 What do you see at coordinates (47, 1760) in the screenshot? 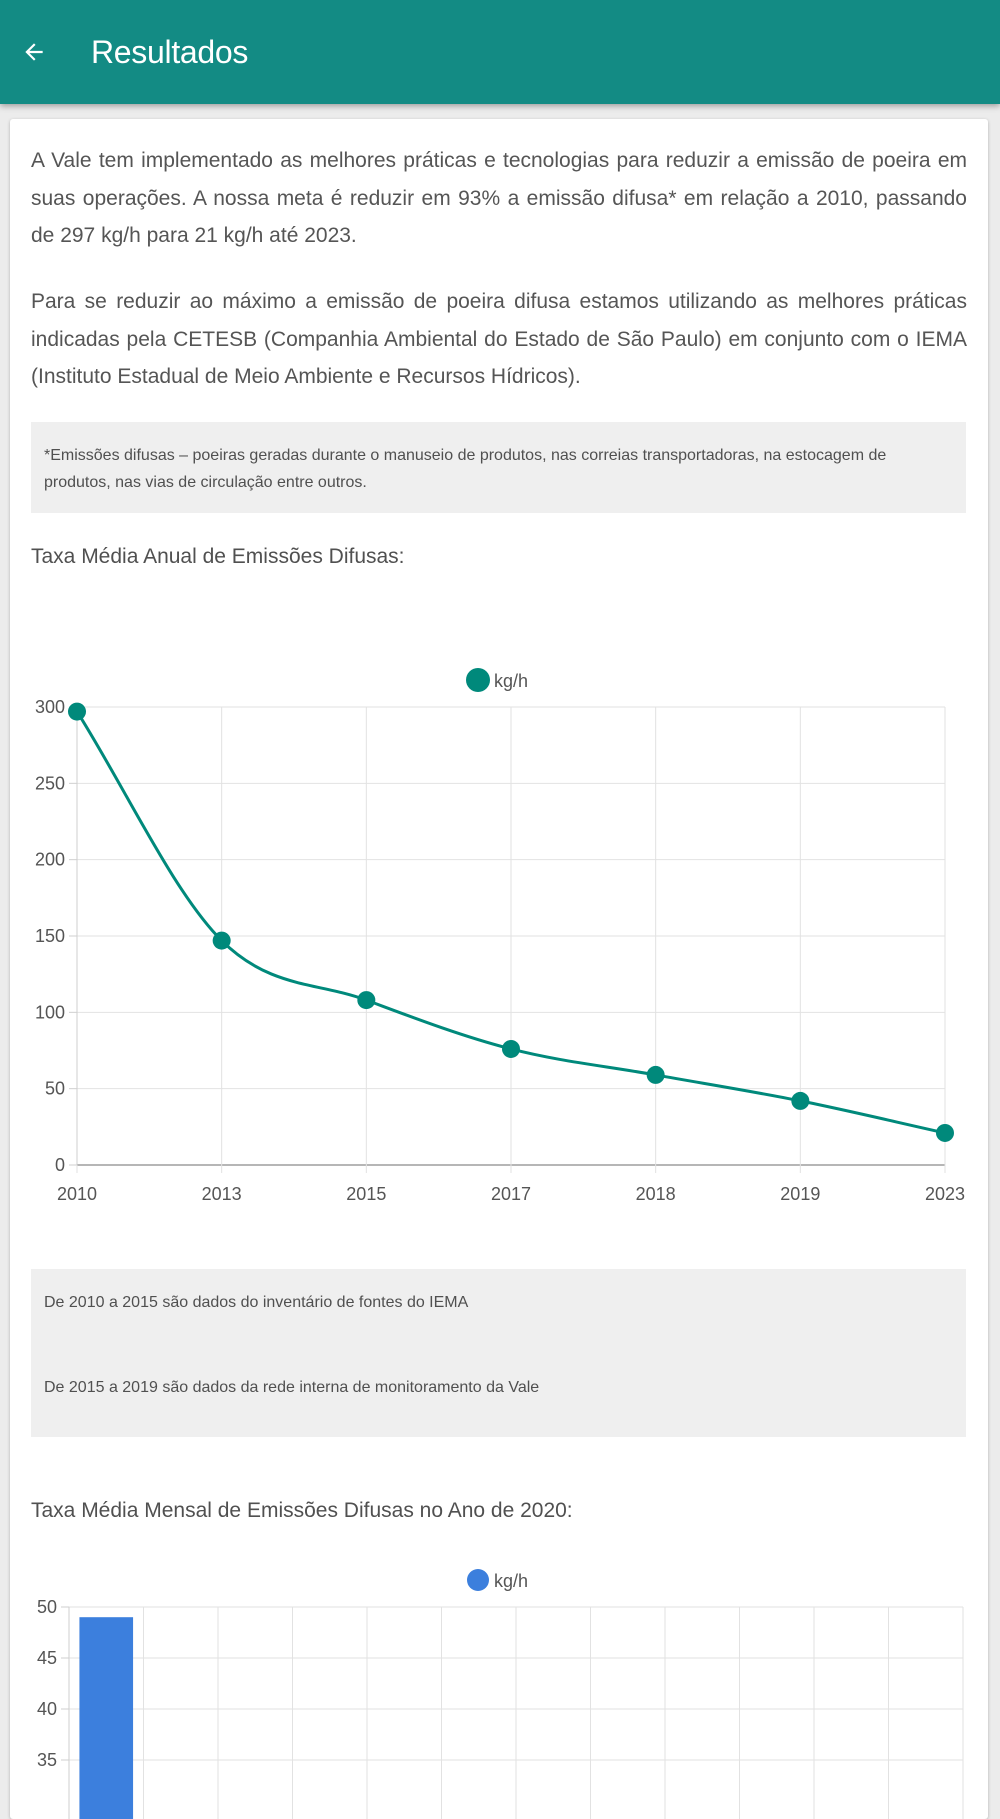
I see `y-tick-label: 35` at bounding box center [47, 1760].